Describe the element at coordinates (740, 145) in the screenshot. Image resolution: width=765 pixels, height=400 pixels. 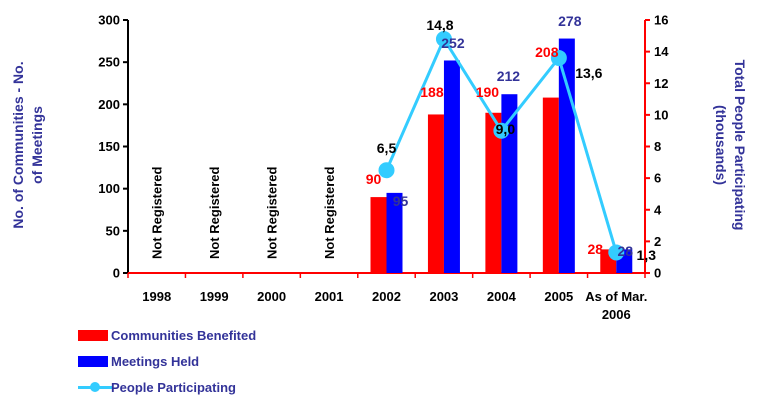
I see `y-right-axis-title-line1: Total People Participating` at that location.